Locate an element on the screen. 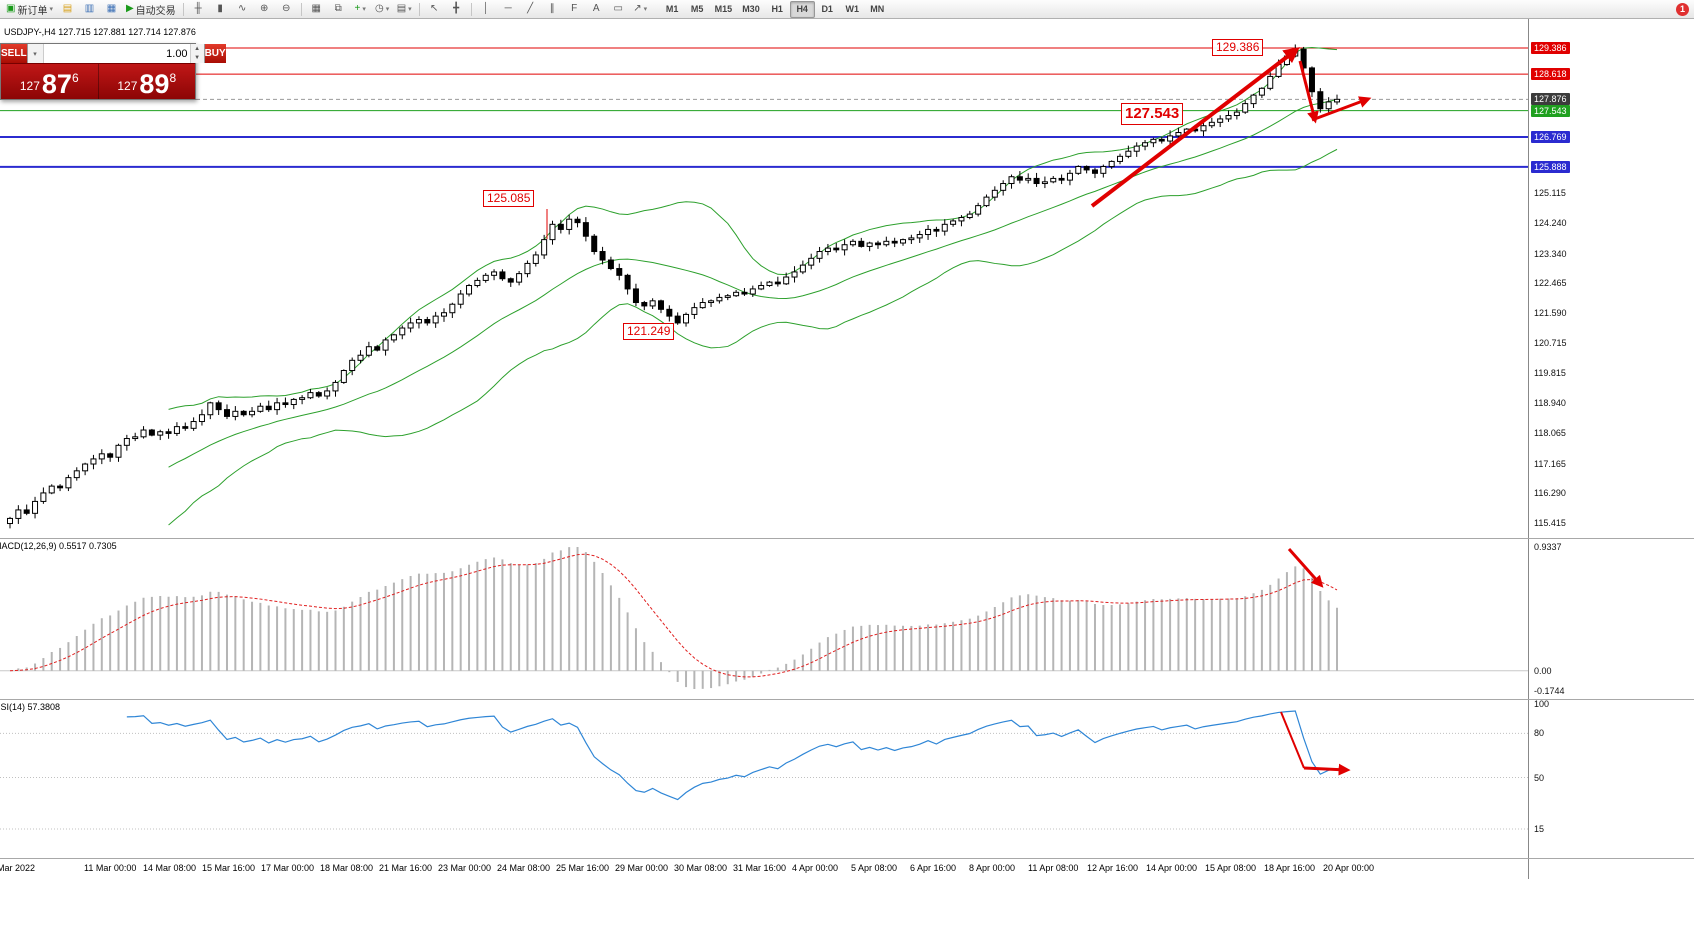 Image resolution: width=1694 pixels, height=948 pixels. line-chart-icon-icon: ∿ is located at coordinates (242, 8).